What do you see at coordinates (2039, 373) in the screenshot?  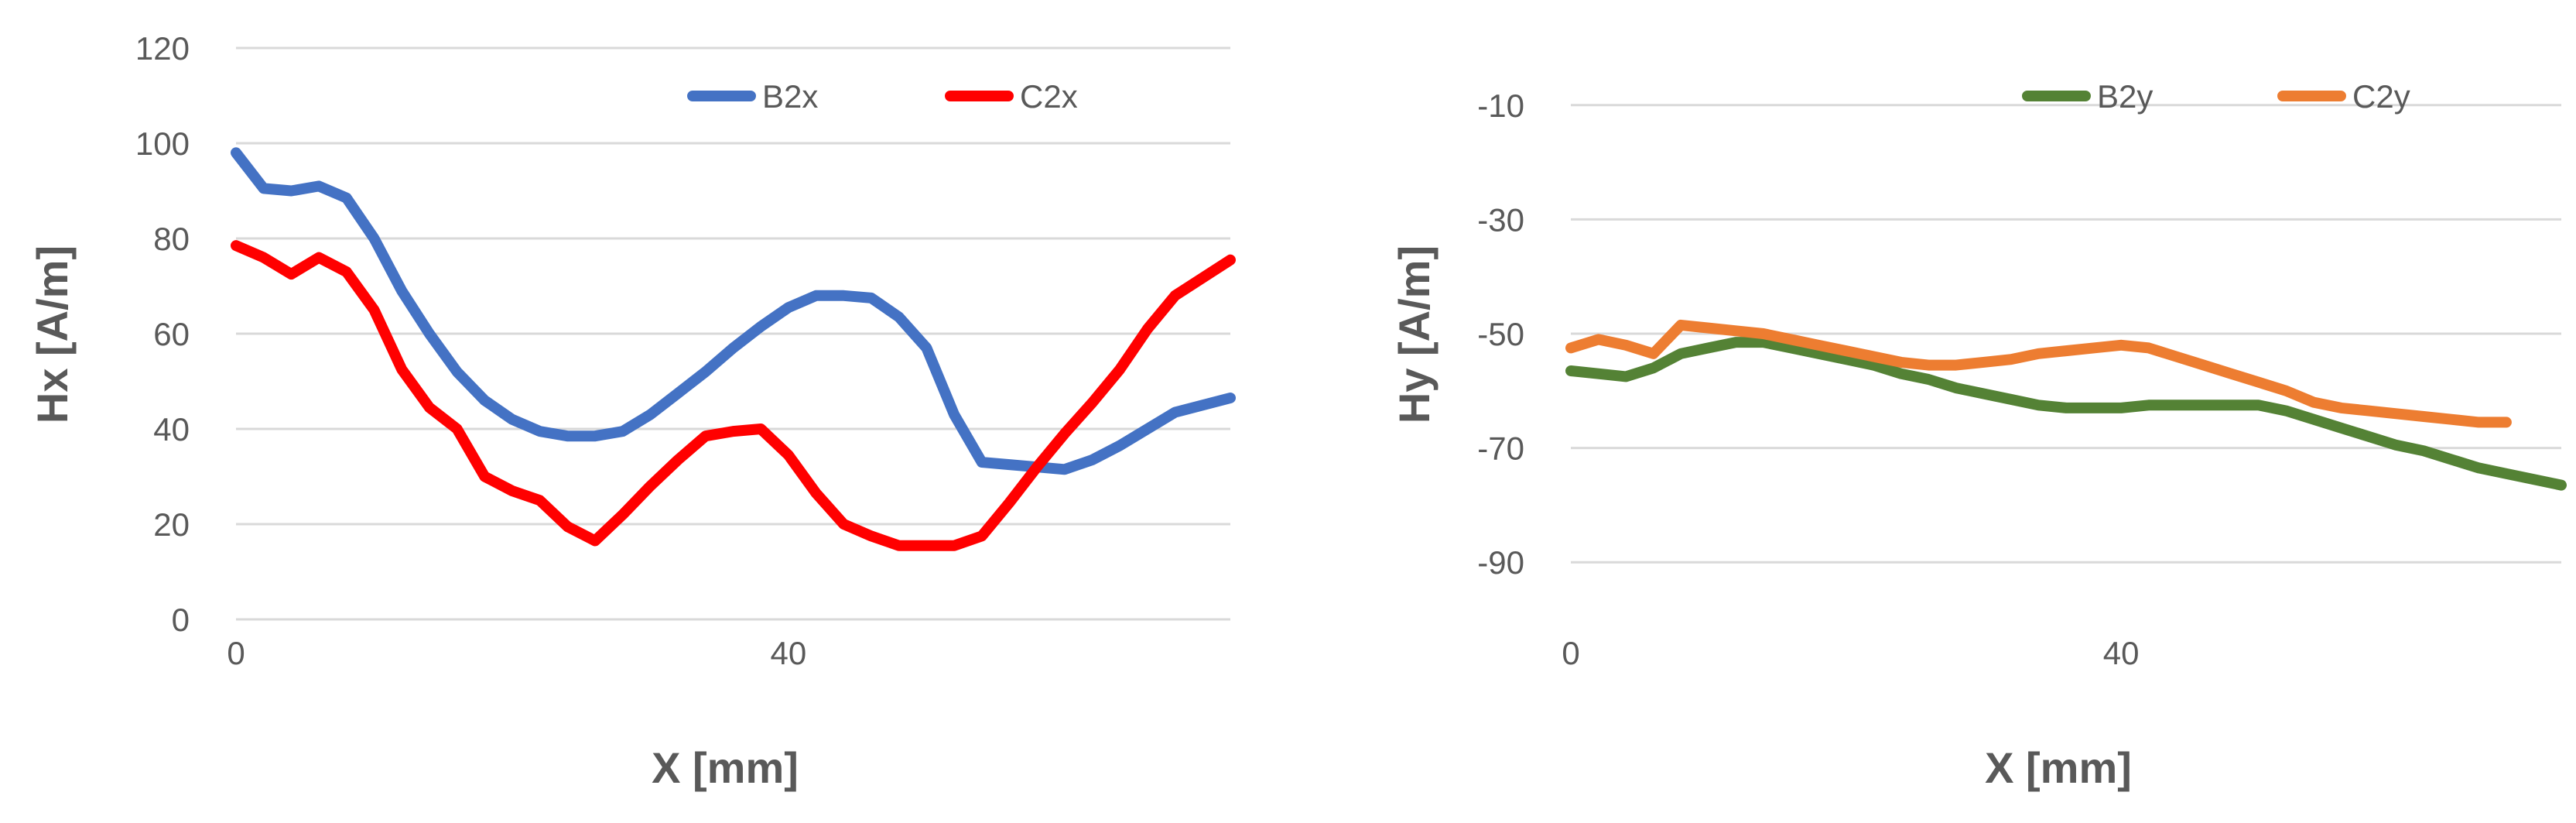 I see `series-line-c2y` at bounding box center [2039, 373].